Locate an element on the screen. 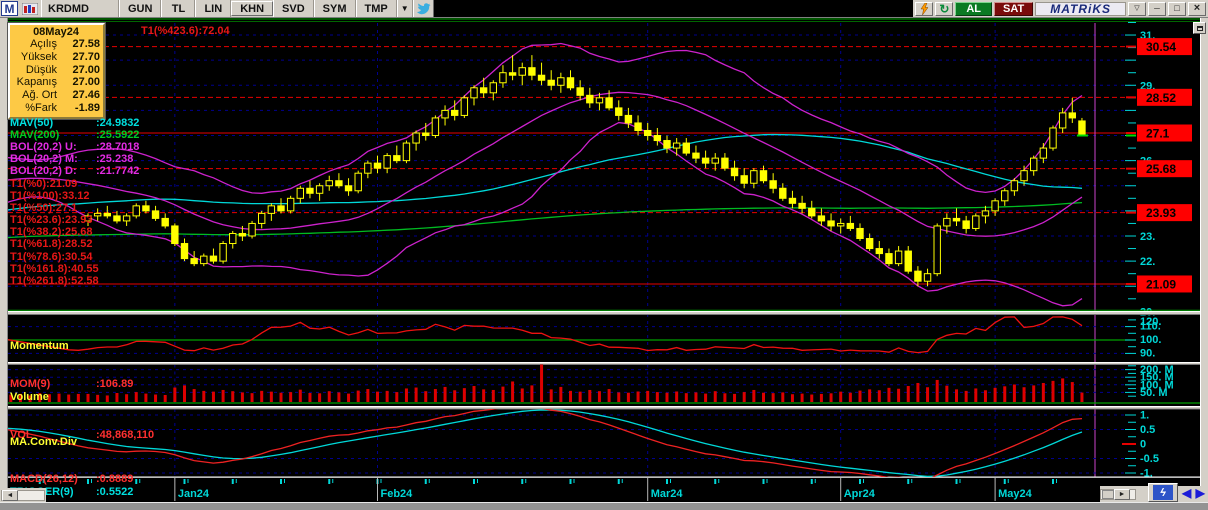  close-button: × is located at coordinates (1197, 8).